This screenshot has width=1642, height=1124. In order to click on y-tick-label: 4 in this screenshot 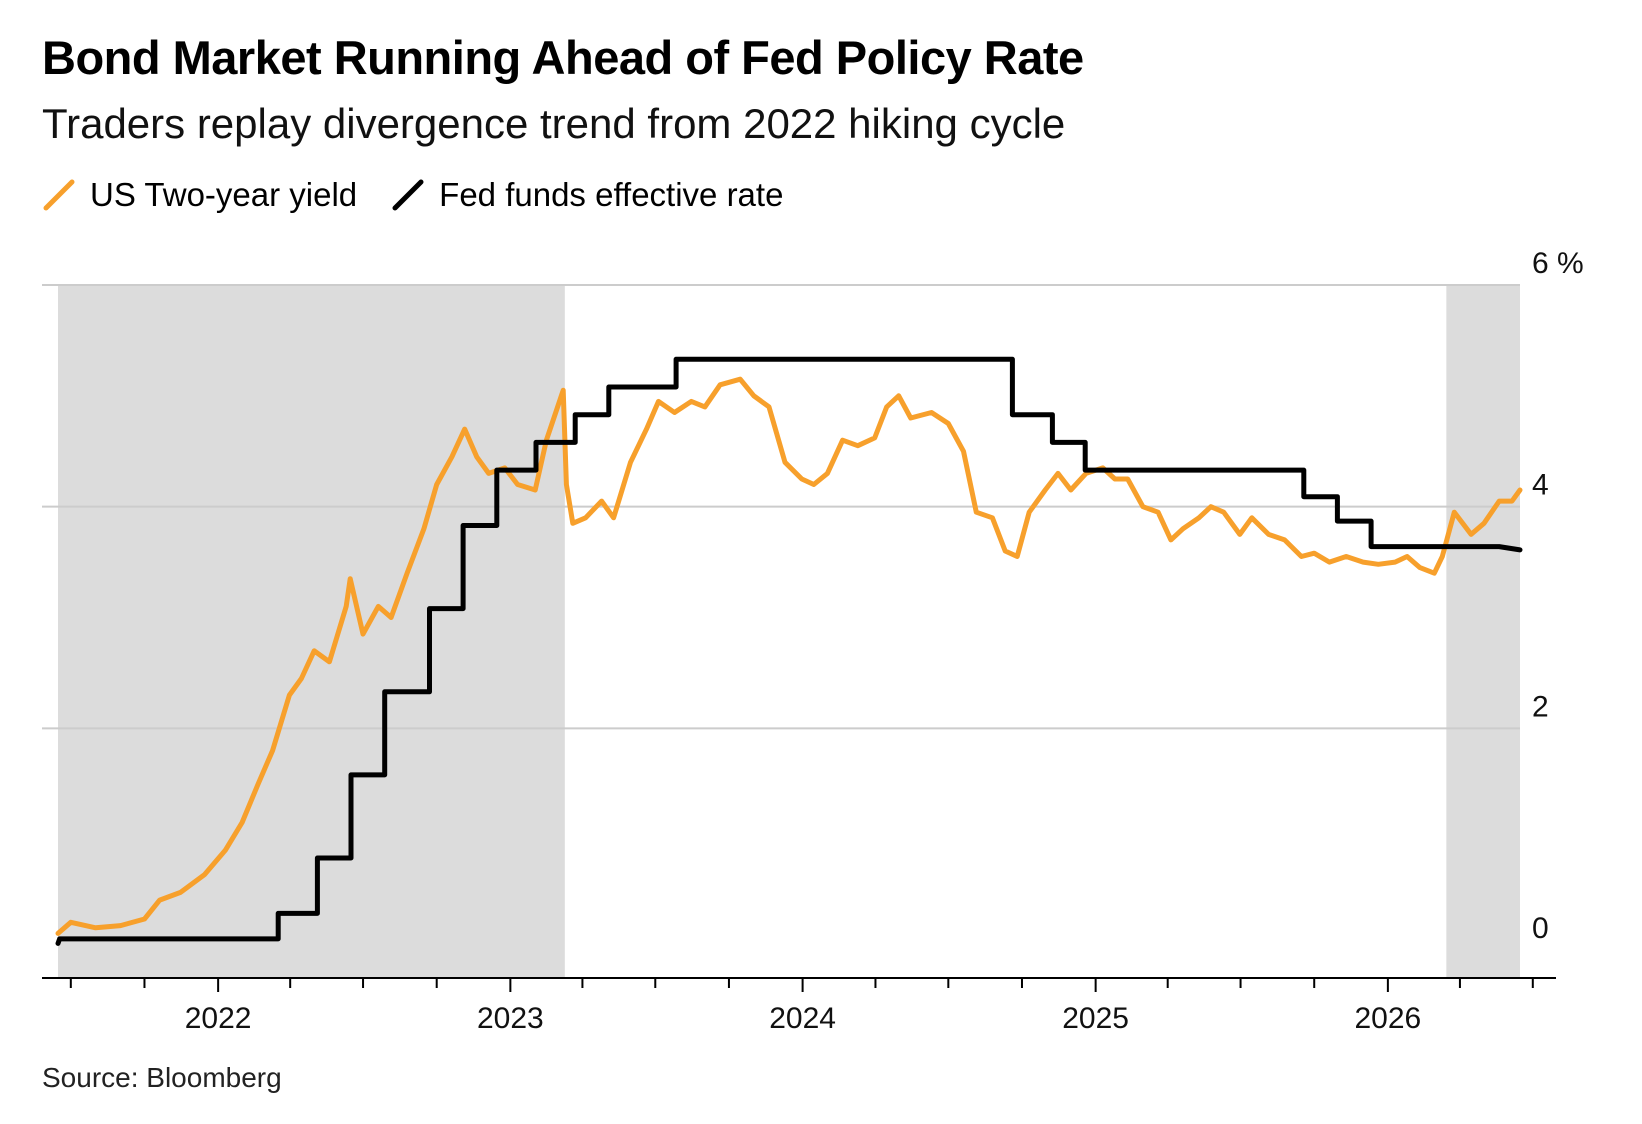, I will do `click(1540, 485)`.